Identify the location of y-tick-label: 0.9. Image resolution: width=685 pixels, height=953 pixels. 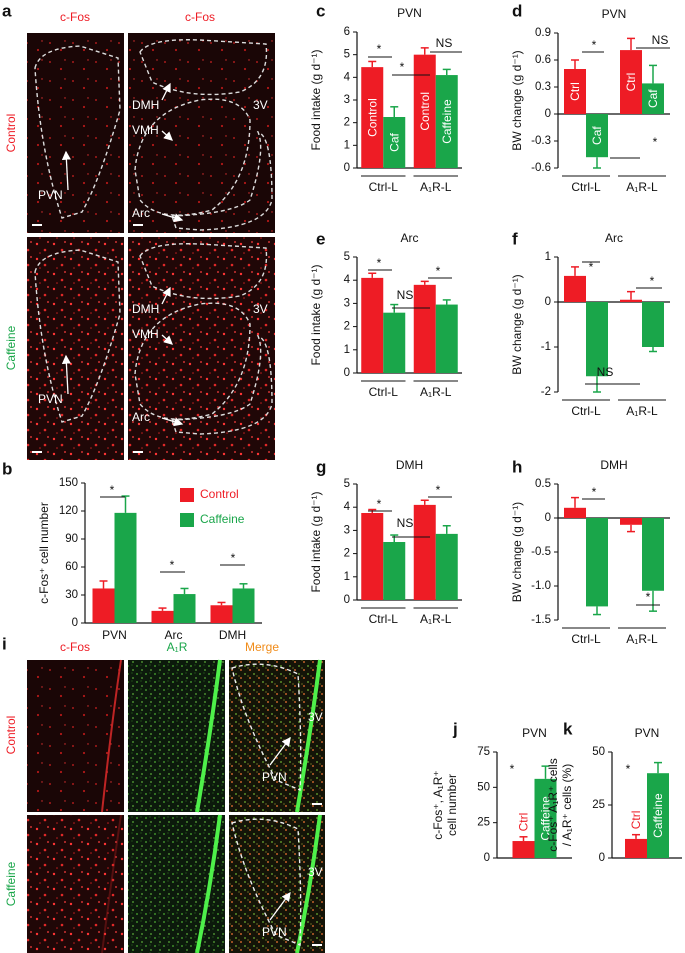
(543, 33).